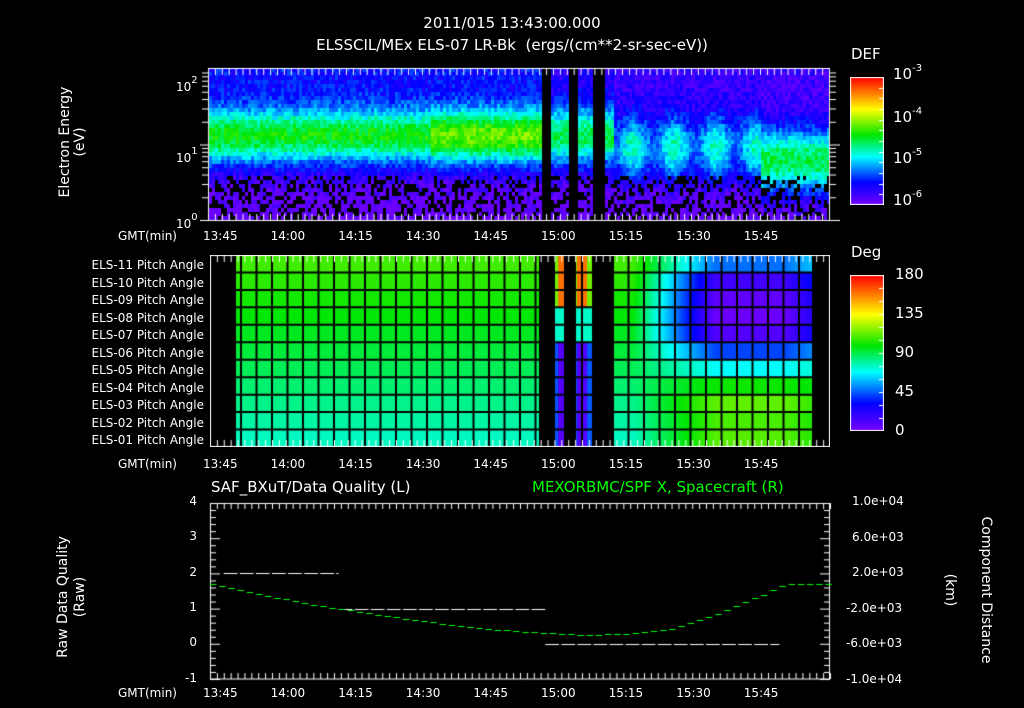 This screenshot has width=1024, height=708. I want to click on def-colorbar-label-1e-5: 10⁻⁵, so click(908, 157).